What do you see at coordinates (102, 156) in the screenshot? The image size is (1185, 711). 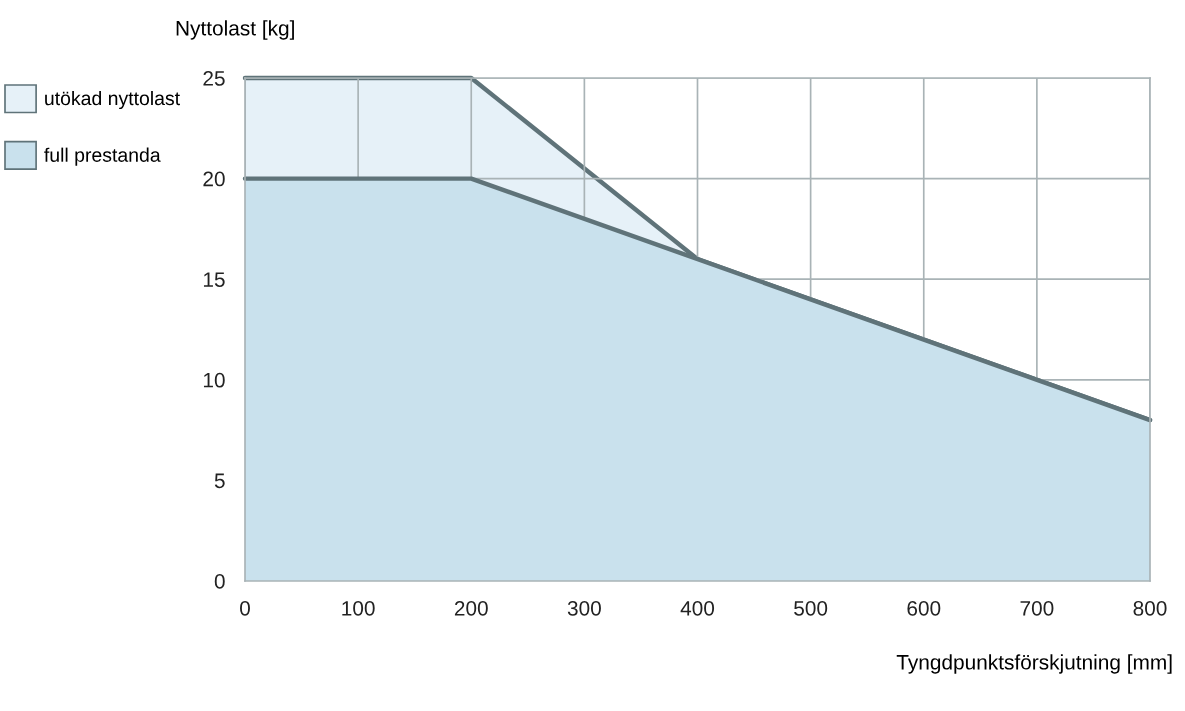 I see `legend-label: full prestanda` at bounding box center [102, 156].